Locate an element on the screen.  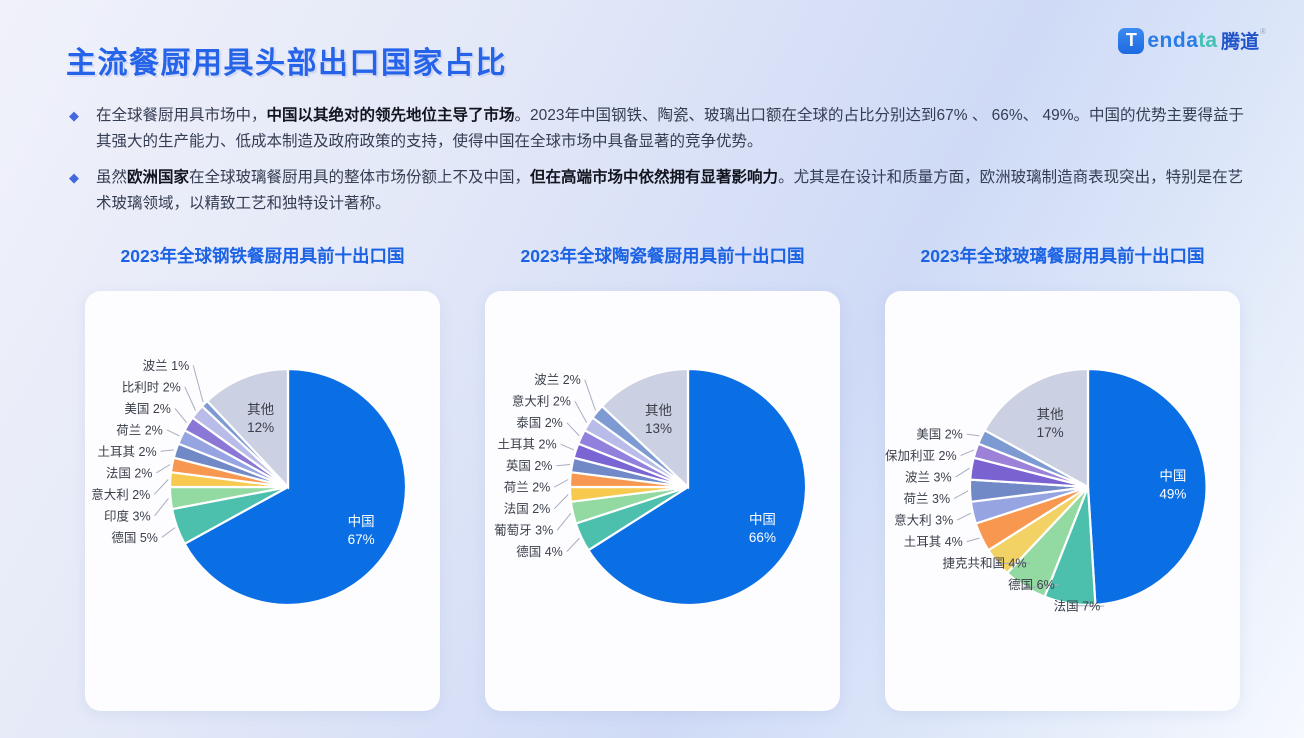
slice-label-inside: 中国 49% is located at coordinates (1172, 484).